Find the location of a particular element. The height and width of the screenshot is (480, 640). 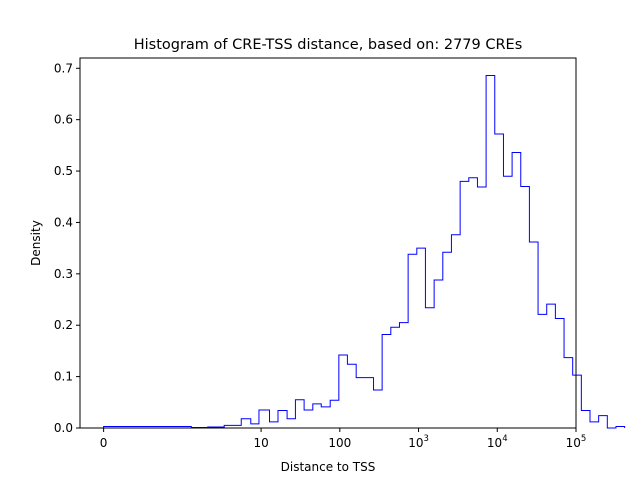

y-tick-label: 0.6 is located at coordinates (63, 120).